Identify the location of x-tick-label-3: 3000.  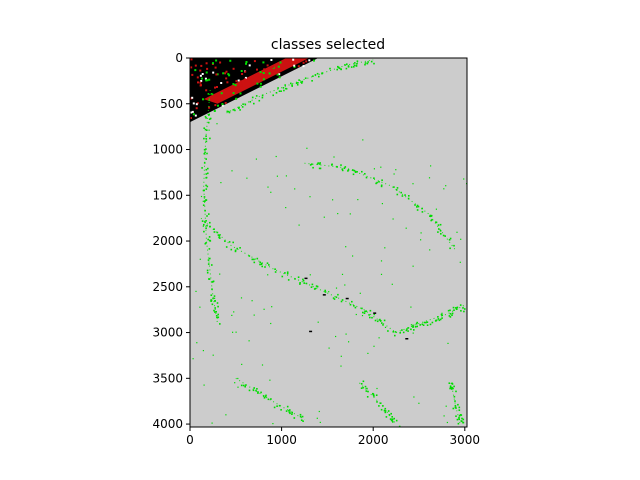
(465, 440).